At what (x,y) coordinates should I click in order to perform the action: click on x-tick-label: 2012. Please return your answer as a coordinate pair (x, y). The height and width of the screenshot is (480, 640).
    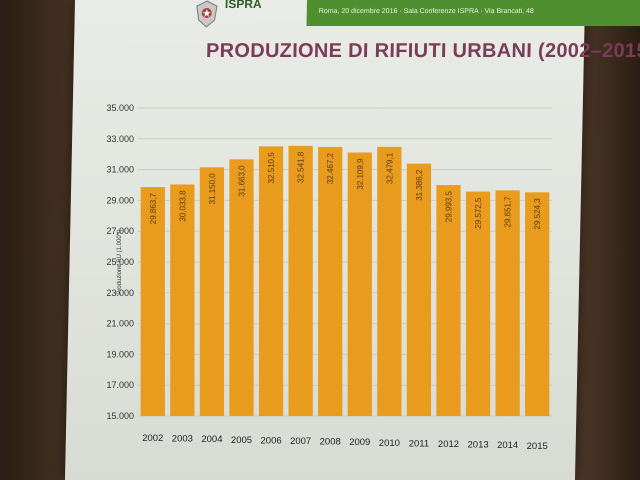
    Looking at the image, I should click on (448, 444).